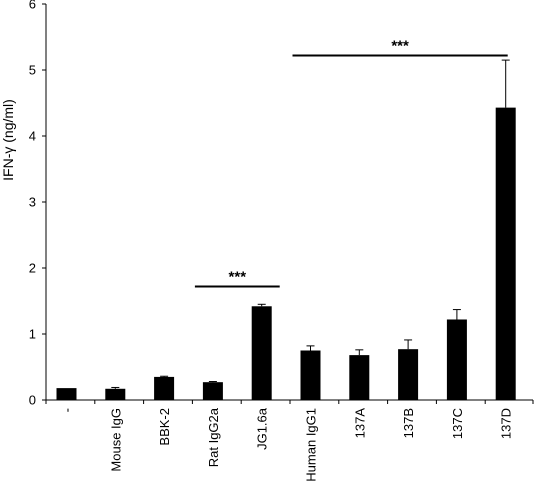  What do you see at coordinates (32, 334) in the screenshot?
I see `y-tick-label: 1` at bounding box center [32, 334].